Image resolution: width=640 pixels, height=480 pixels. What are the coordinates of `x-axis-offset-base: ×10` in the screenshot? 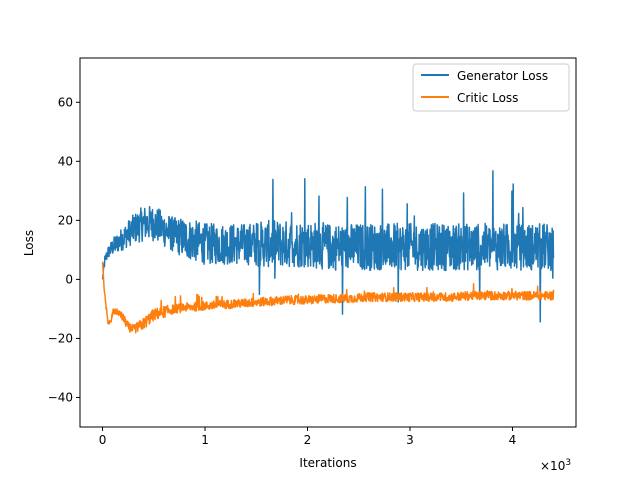 It's located at (552, 466).